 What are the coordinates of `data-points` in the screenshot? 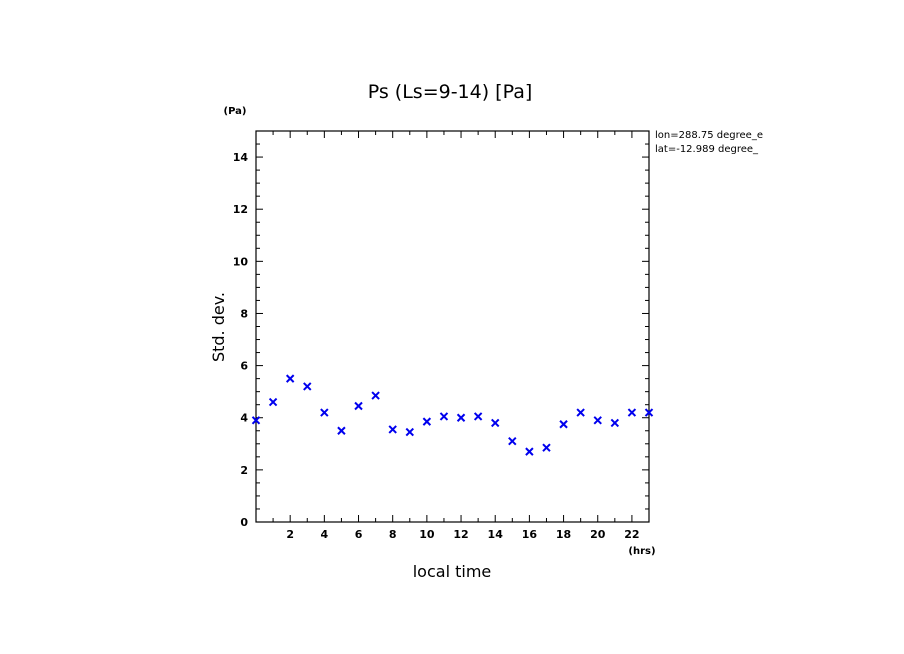 It's located at (452, 415).